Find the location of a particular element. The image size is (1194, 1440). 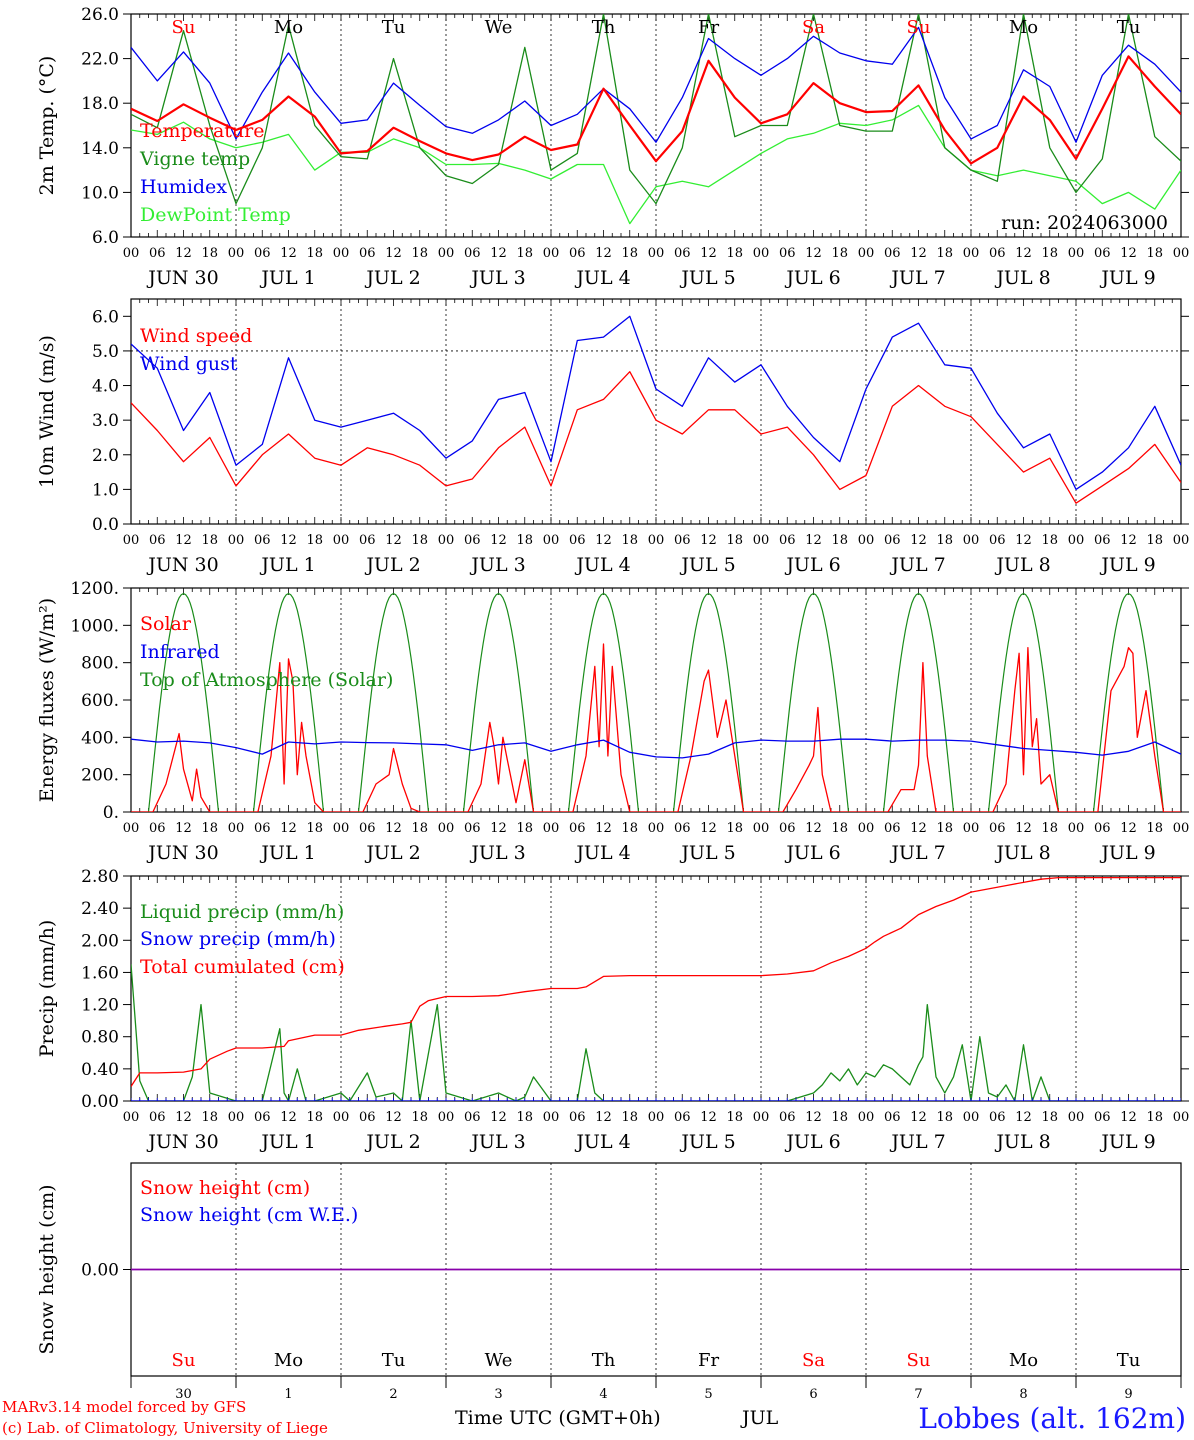

y-tick-label: 2.0 is located at coordinates (105, 456).